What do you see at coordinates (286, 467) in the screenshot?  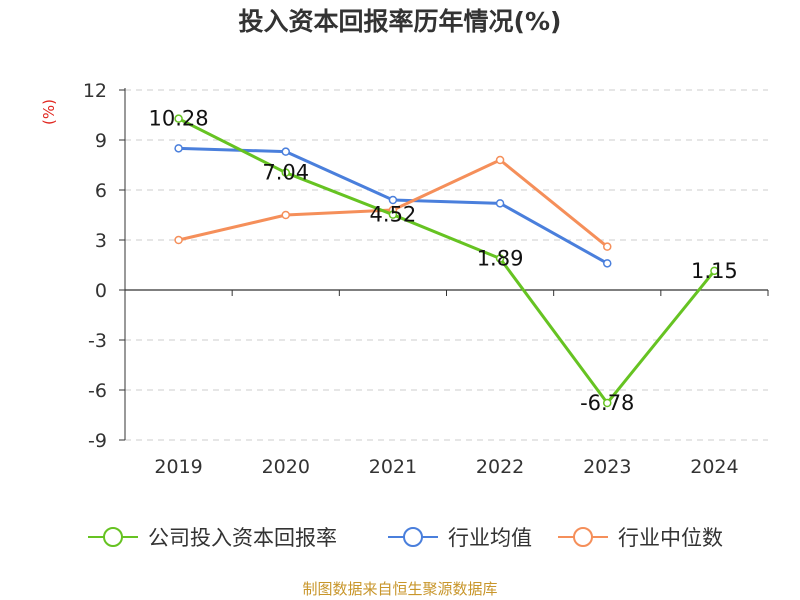 I see `x-tick-label: 2020` at bounding box center [286, 467].